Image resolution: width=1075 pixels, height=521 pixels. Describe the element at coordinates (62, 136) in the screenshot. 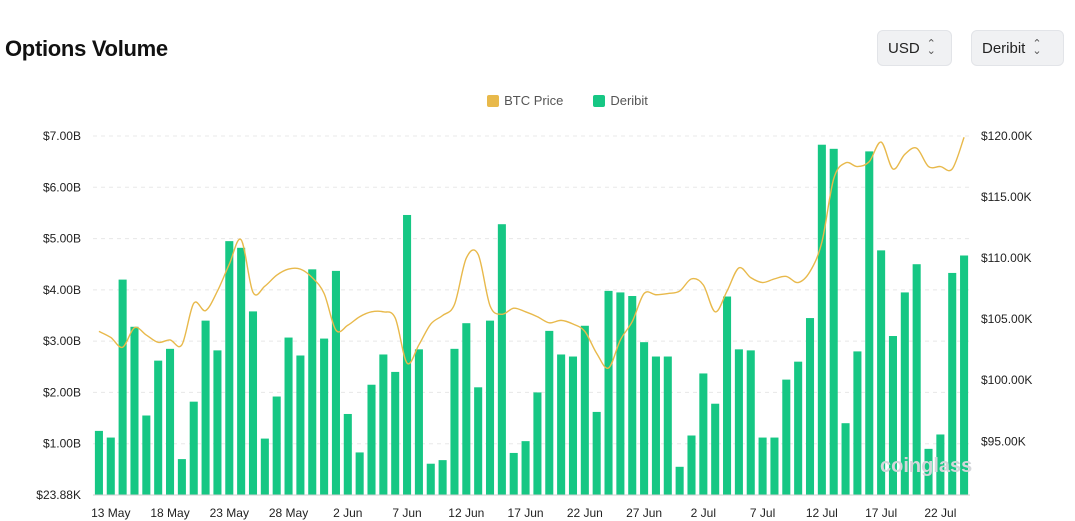

I see `y-left-tick-label: $7.00B` at that location.